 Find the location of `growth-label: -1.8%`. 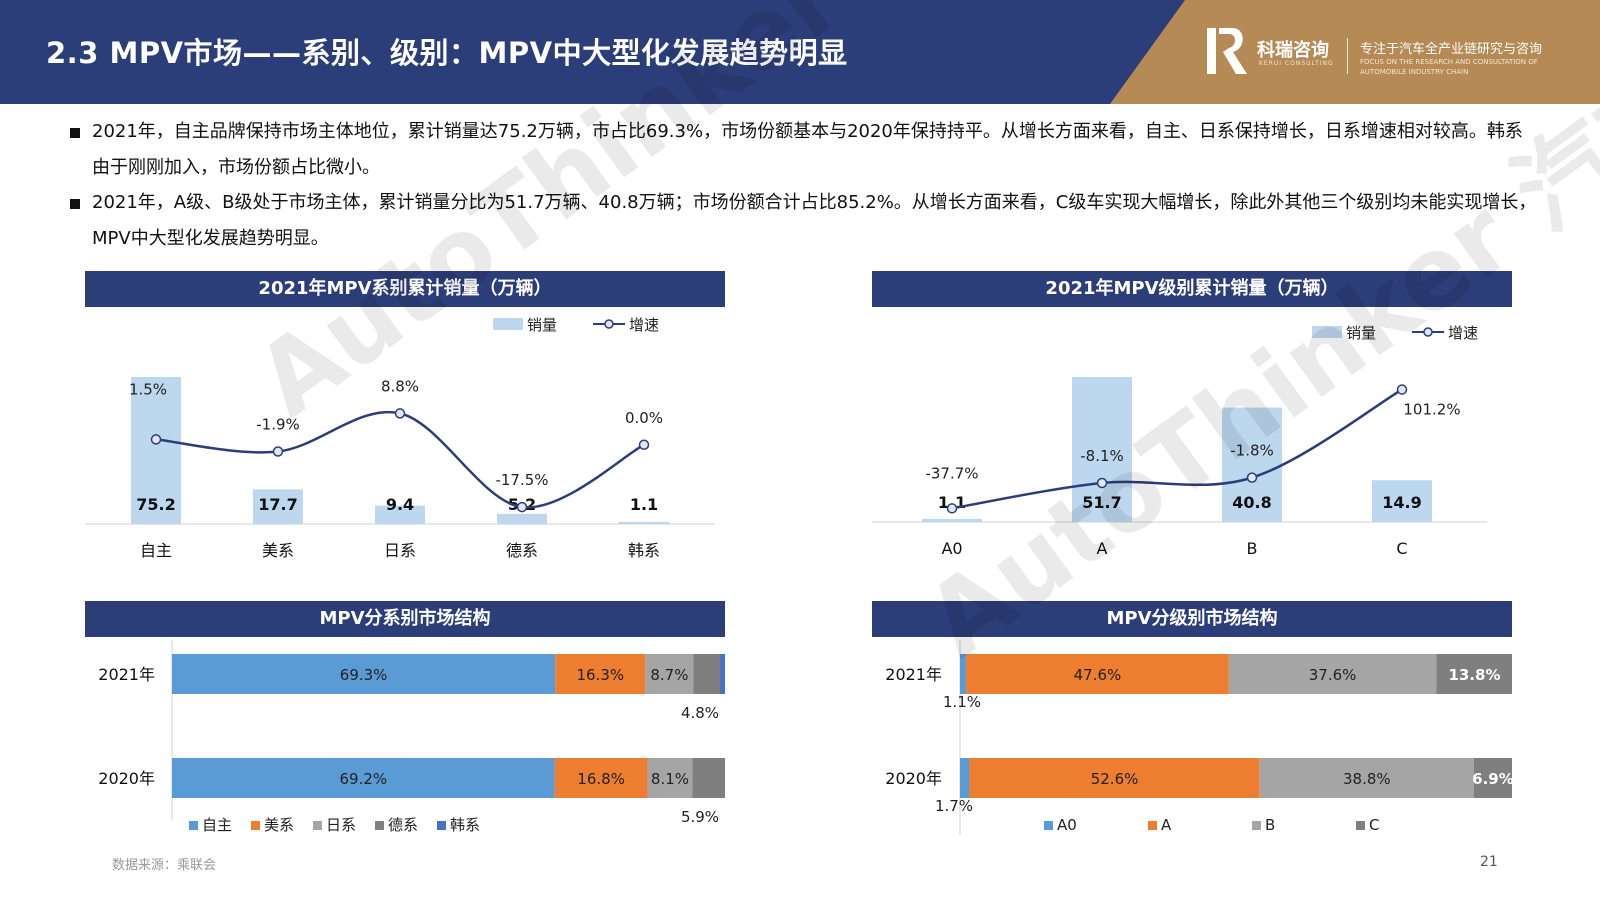

growth-label: -1.8% is located at coordinates (1252, 451).